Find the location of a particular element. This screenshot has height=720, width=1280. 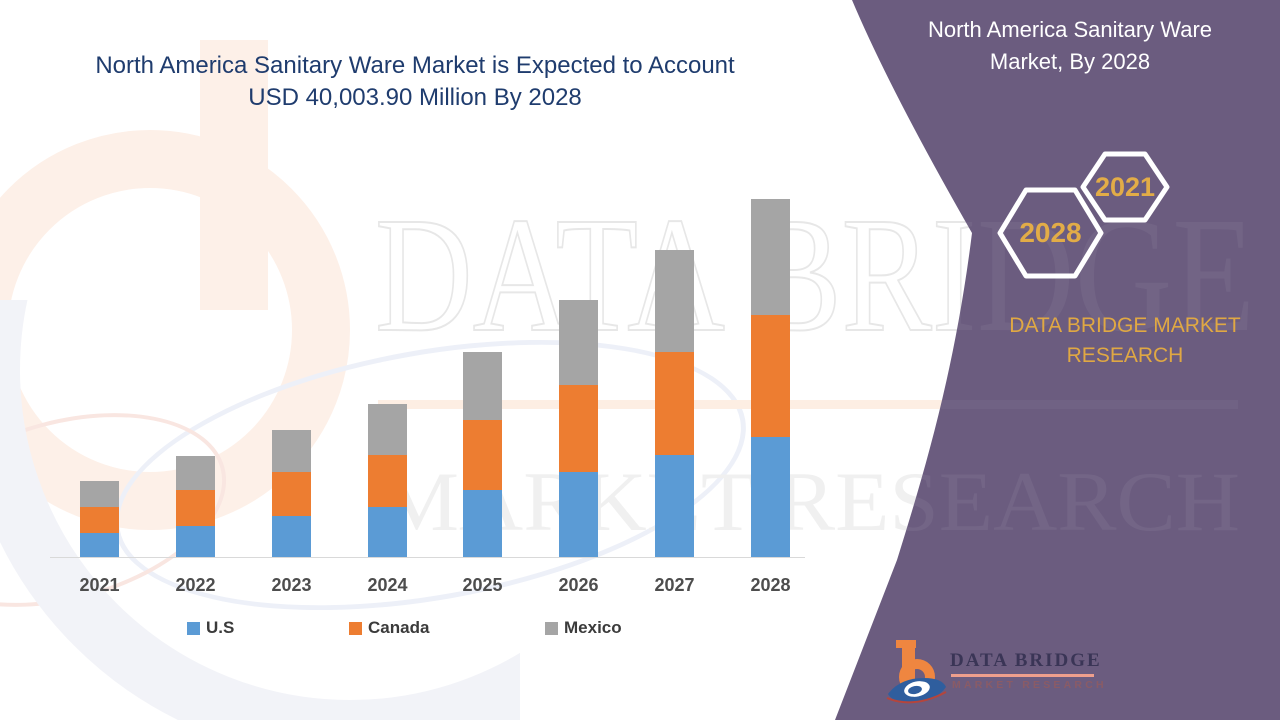

x-axis-label-2026: 2026 is located at coordinates (578, 585).